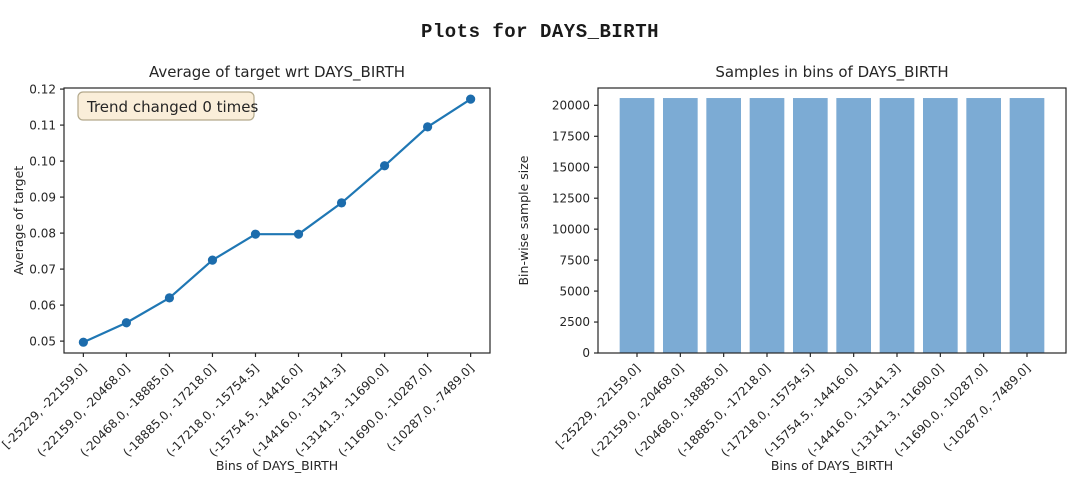 This screenshot has height=497, width=1080. What do you see at coordinates (571, 106) in the screenshot?
I see `y-tick-label: 20000` at bounding box center [571, 106].